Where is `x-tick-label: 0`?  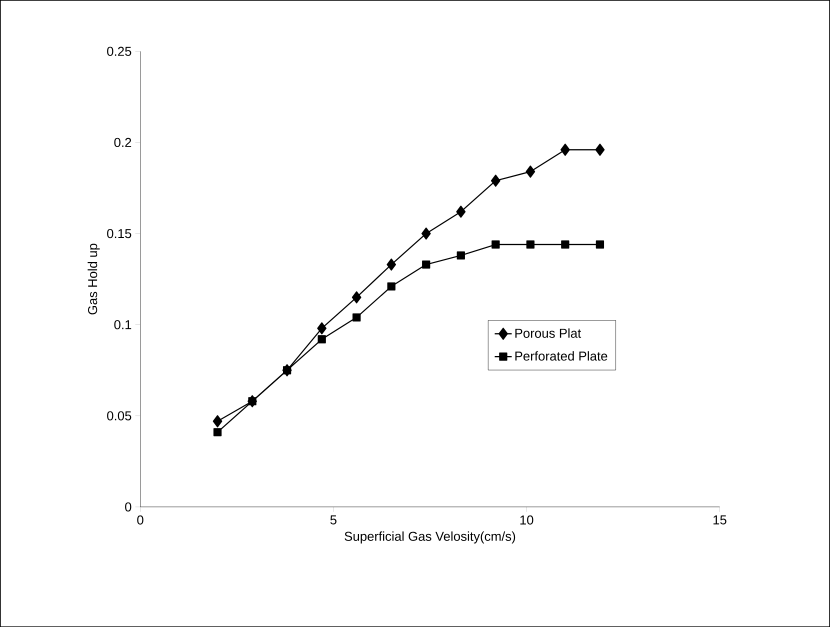
x-tick-label: 0 is located at coordinates (140, 519).